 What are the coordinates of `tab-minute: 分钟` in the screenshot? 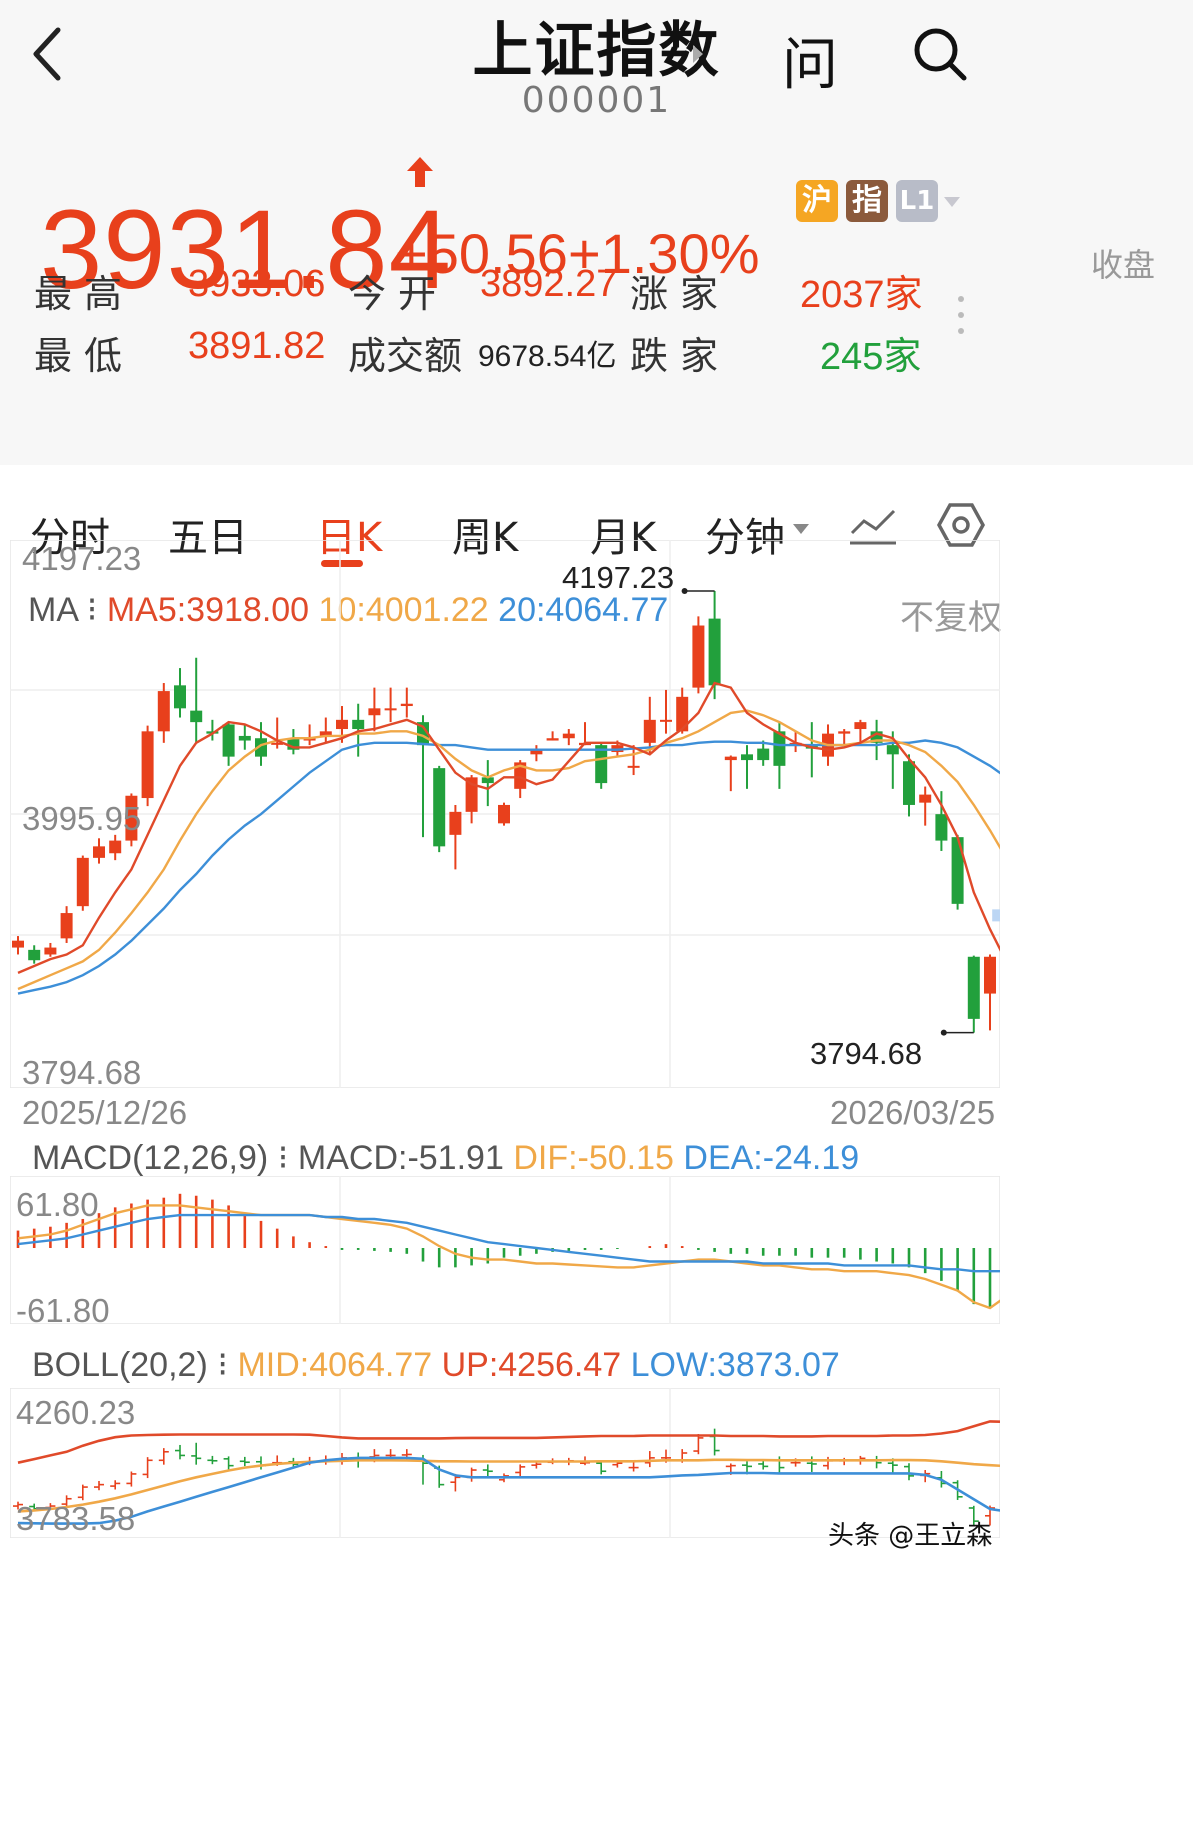 It's located at (745, 538).